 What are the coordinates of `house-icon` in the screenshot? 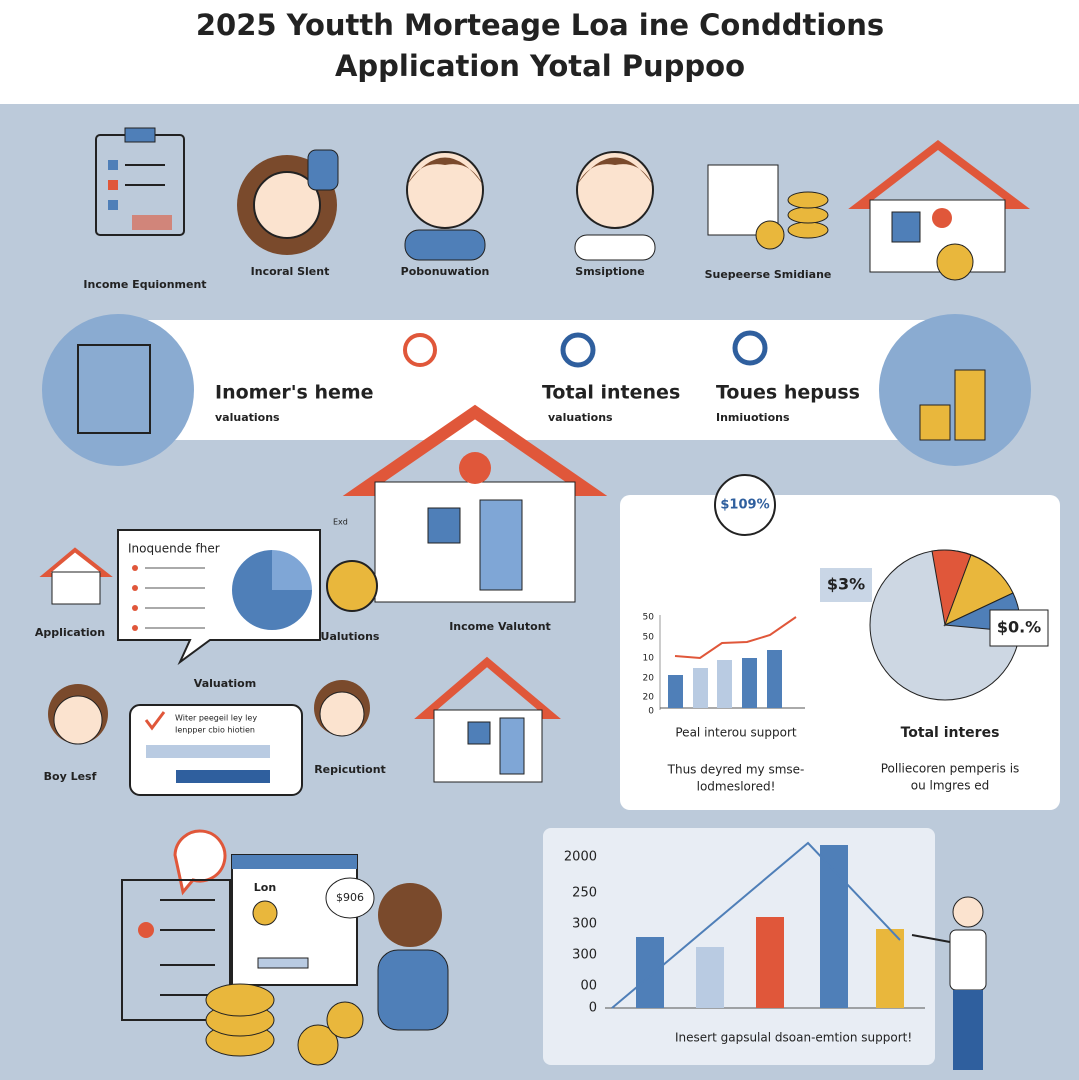 It's located at (939, 210).